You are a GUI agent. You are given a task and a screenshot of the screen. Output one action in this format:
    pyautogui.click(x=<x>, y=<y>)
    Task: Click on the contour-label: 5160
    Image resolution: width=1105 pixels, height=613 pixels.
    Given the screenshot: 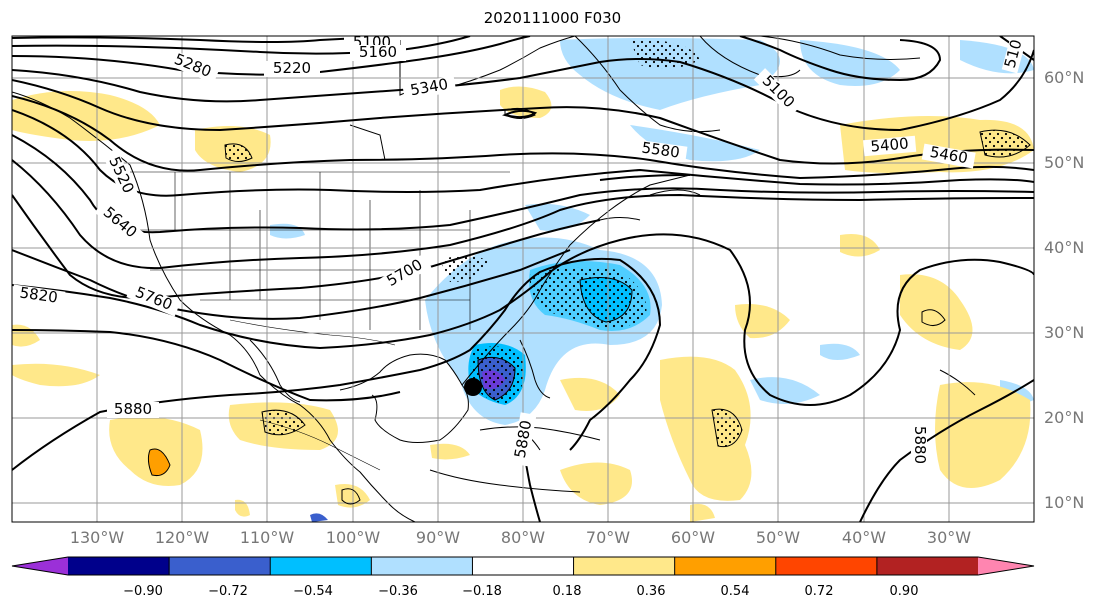 What is the action you would take?
    pyautogui.click(x=378, y=52)
    